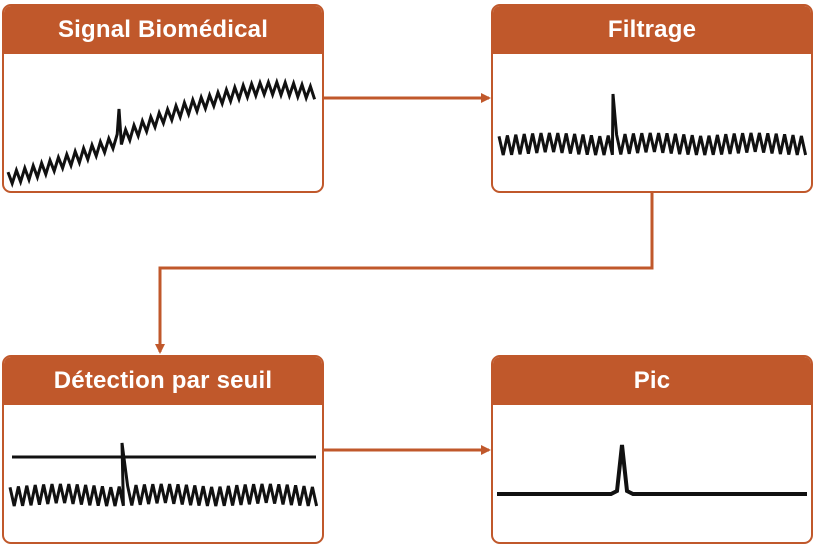 The width and height of the screenshot is (817, 548). I want to click on peak-title: Pic, so click(652, 381).